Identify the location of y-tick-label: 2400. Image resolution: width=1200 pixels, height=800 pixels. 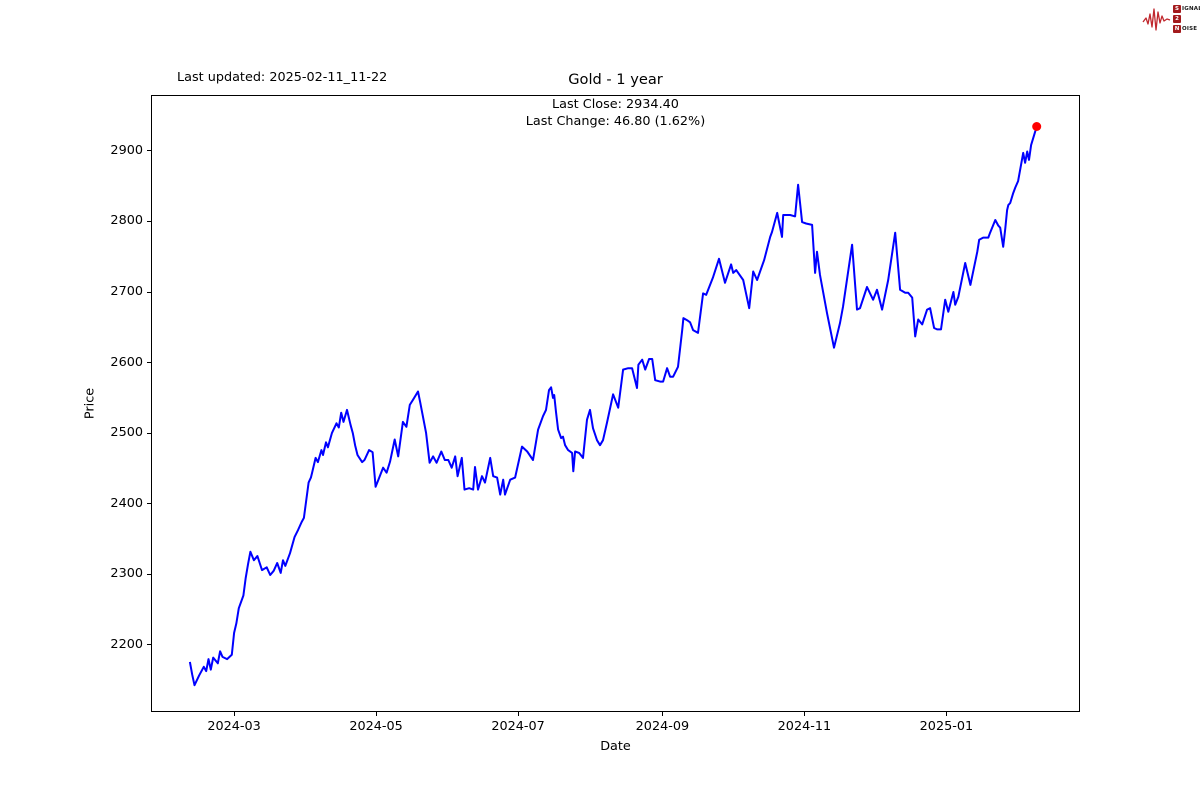
(126, 503).